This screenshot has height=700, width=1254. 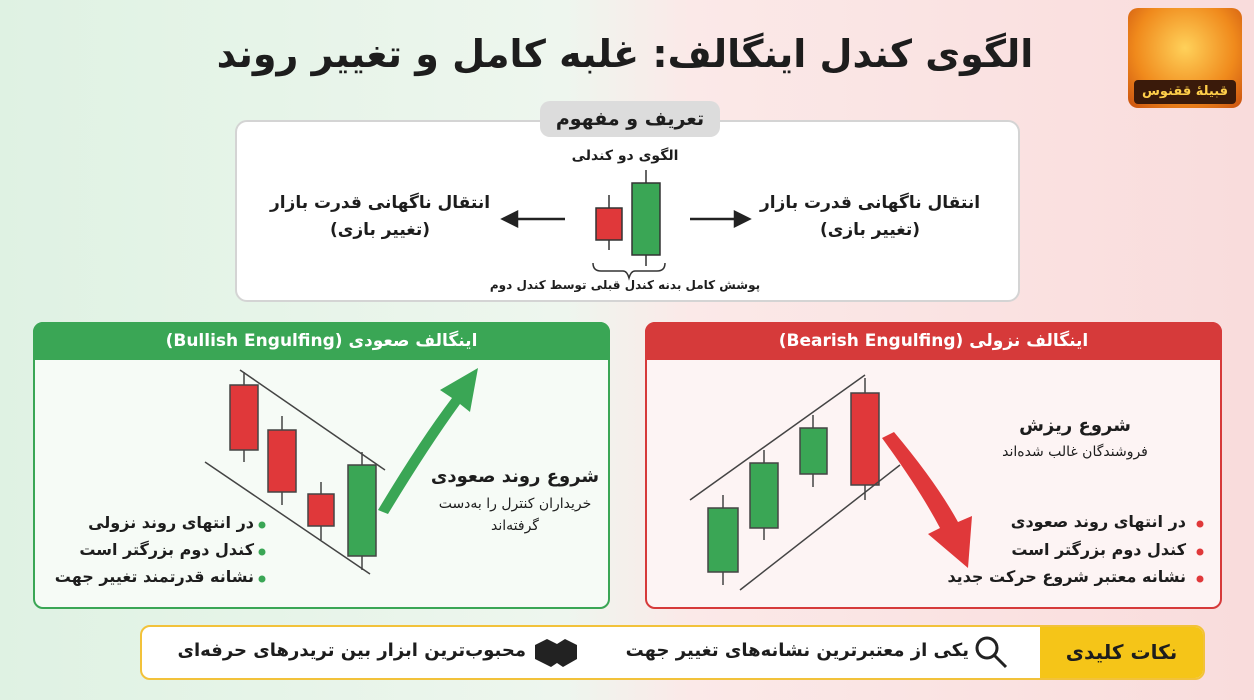 I want to click on bullish-arrow, so click(x=428, y=441).